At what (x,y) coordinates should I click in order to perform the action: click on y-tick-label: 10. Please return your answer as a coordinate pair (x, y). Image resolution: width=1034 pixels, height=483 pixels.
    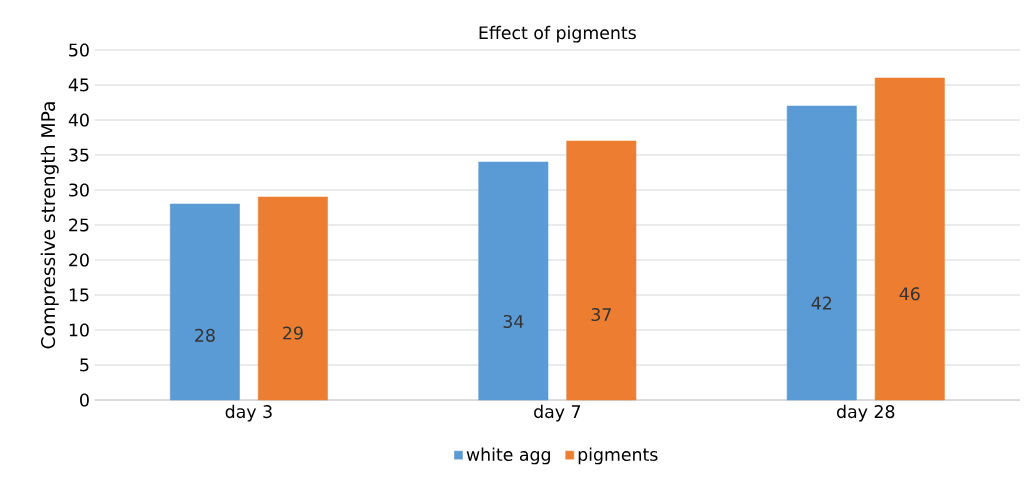
    Looking at the image, I should click on (79, 330).